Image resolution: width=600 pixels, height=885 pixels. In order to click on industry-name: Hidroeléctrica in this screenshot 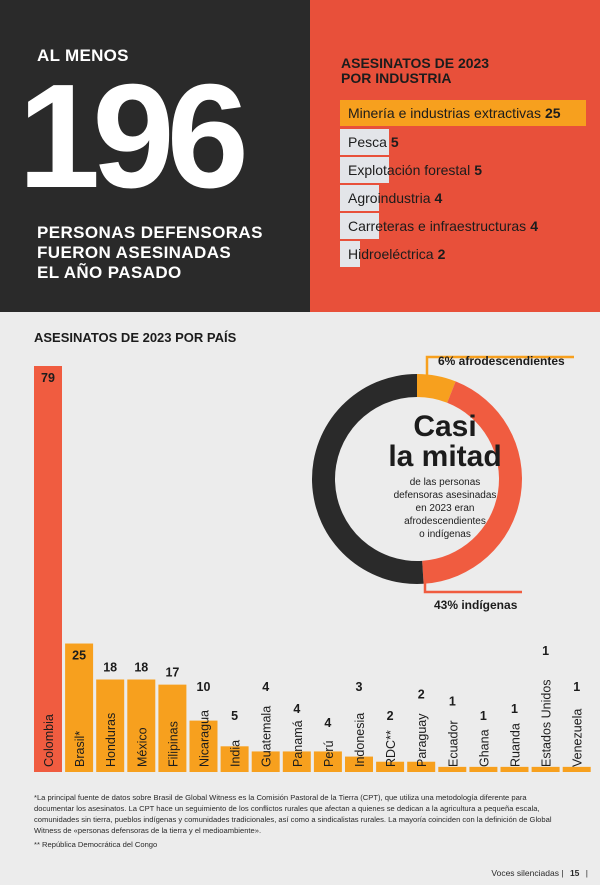, I will do `click(391, 254)`.